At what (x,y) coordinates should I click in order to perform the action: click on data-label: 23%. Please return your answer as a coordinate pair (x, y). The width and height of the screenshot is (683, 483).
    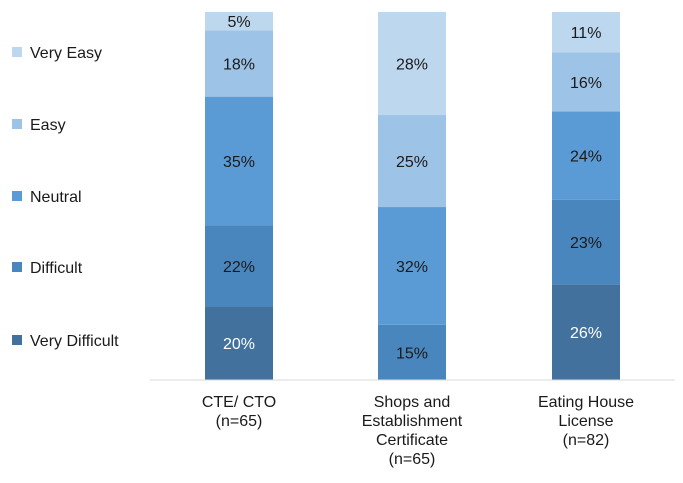
    Looking at the image, I should click on (586, 243).